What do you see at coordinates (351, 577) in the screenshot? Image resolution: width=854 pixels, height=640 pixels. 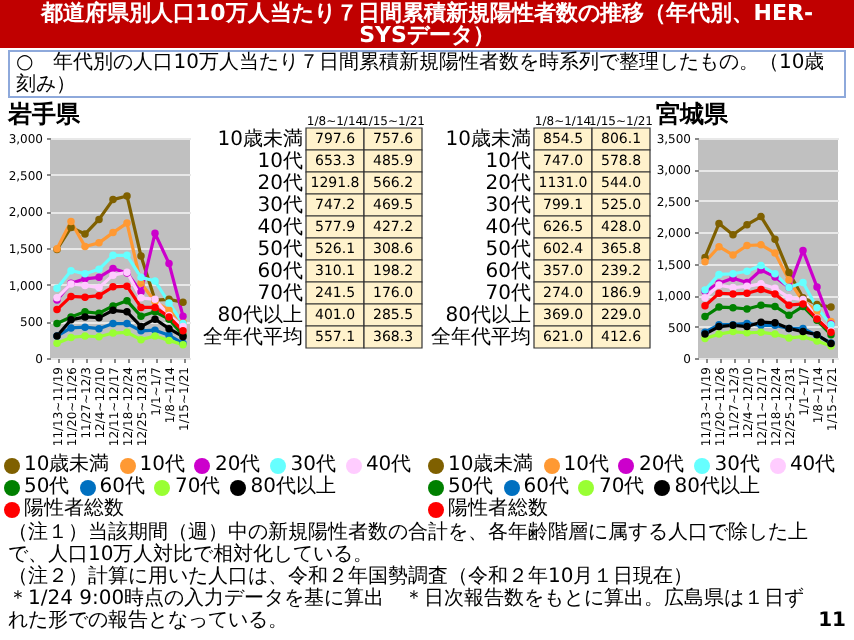 I see `text: （注２）計算に用いた人口は、令和２年国勢調査（令和２年10月１日現在）` at bounding box center [351, 577].